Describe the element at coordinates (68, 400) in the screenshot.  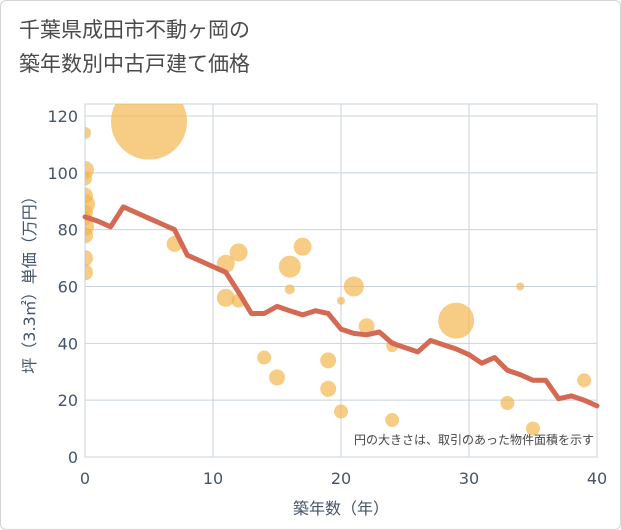
I see `y-tick-label: 20` at that location.